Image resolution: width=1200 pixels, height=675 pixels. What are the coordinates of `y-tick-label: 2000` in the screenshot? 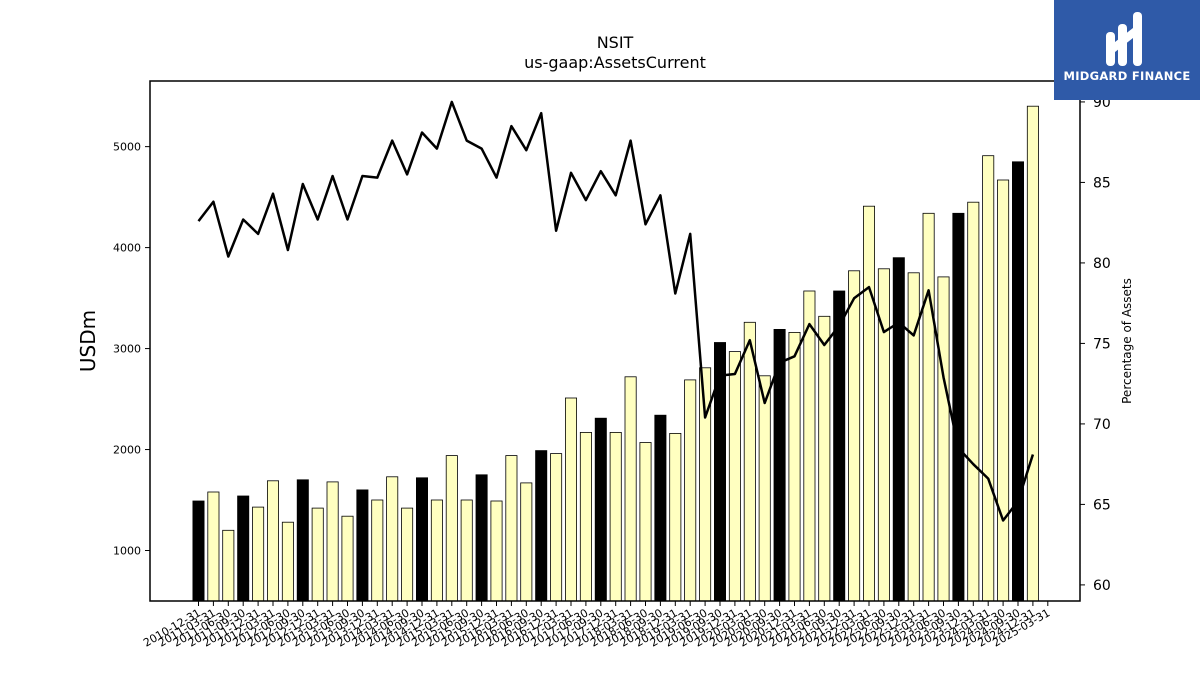 It's located at (127, 450).